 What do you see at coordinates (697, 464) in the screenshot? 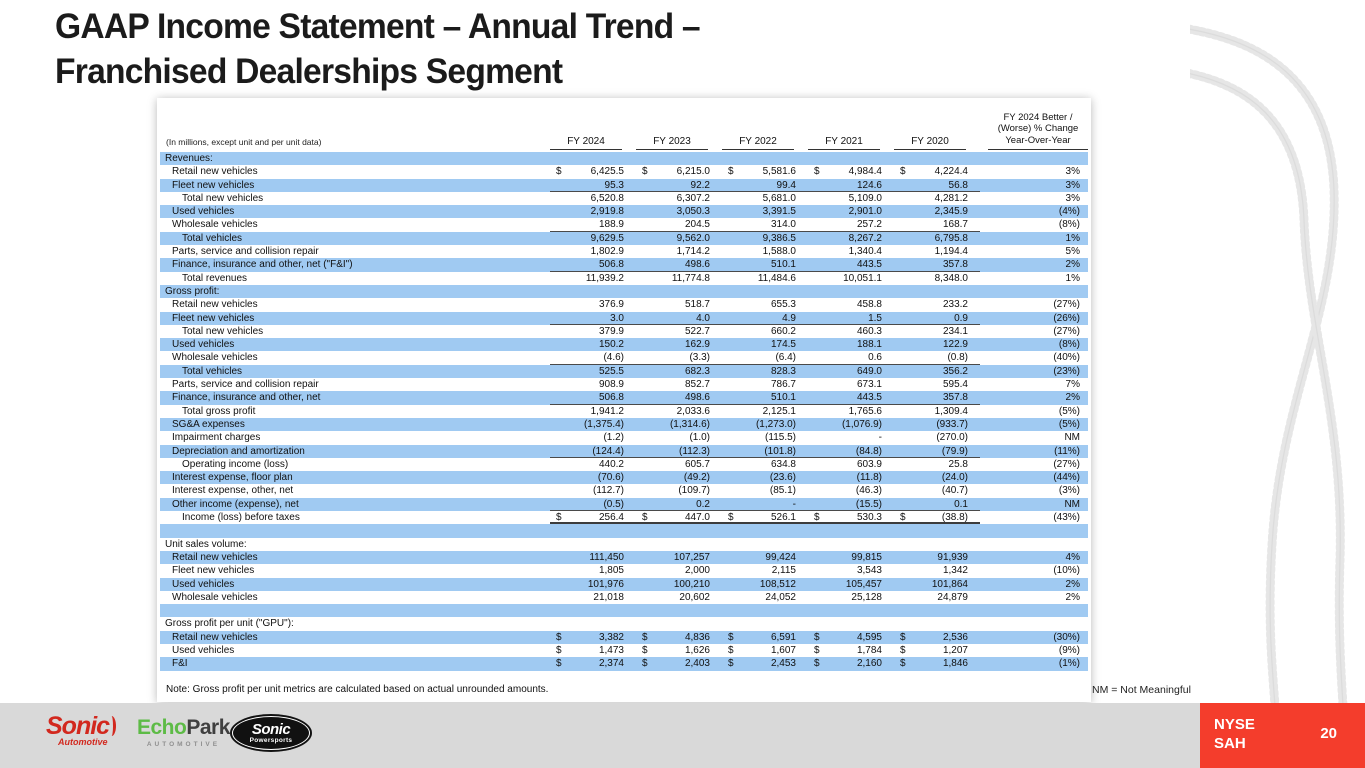
I see `cell-value: 605.7` at bounding box center [697, 464].